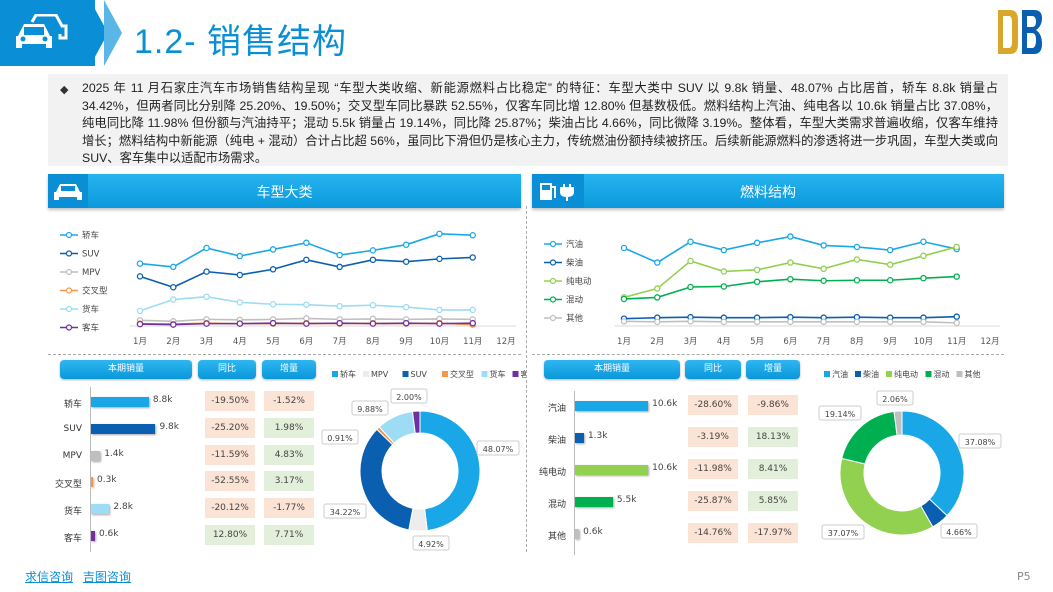  I want to click on legend-label: 货车, so click(498, 374).